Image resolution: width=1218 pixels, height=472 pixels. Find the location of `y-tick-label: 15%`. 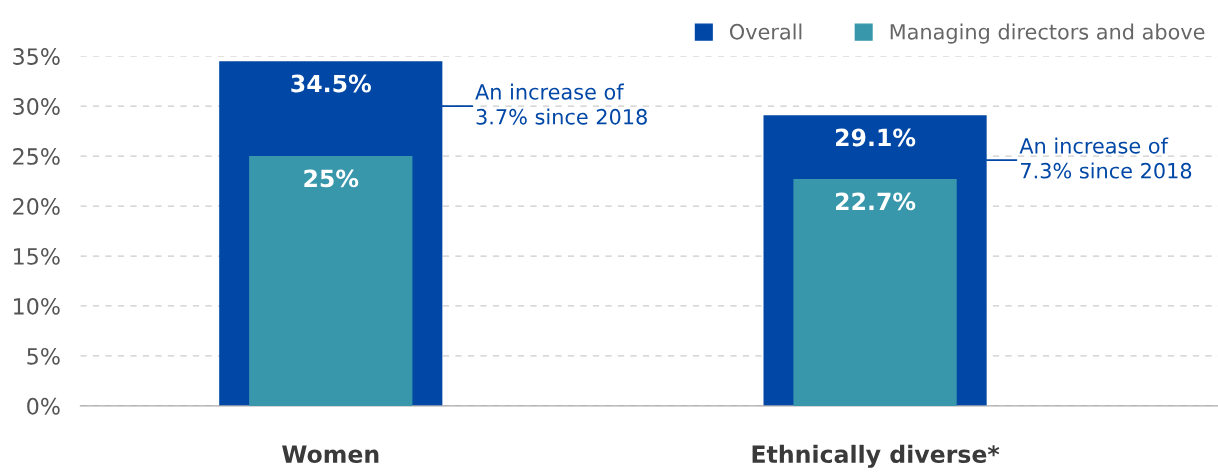

y-tick-label: 15% is located at coordinates (36, 256).